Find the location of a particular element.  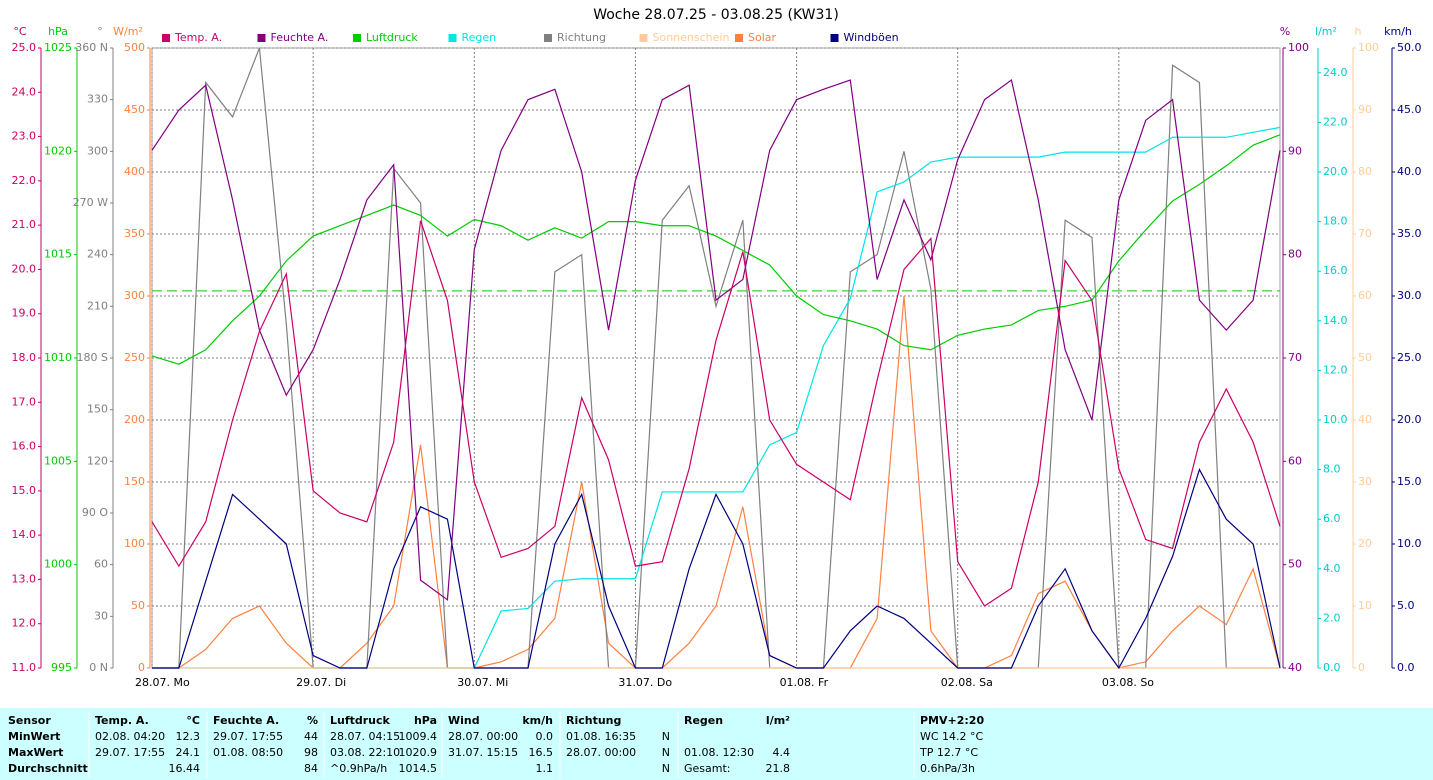

y-tick-label: 50 is located at coordinates (1365, 357).